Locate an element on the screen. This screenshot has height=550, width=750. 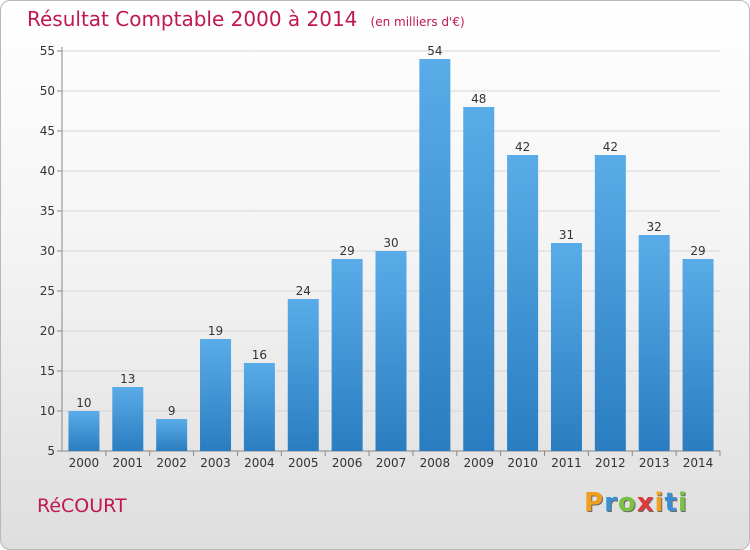
commune-name: RéCOURT is located at coordinates (82, 506).